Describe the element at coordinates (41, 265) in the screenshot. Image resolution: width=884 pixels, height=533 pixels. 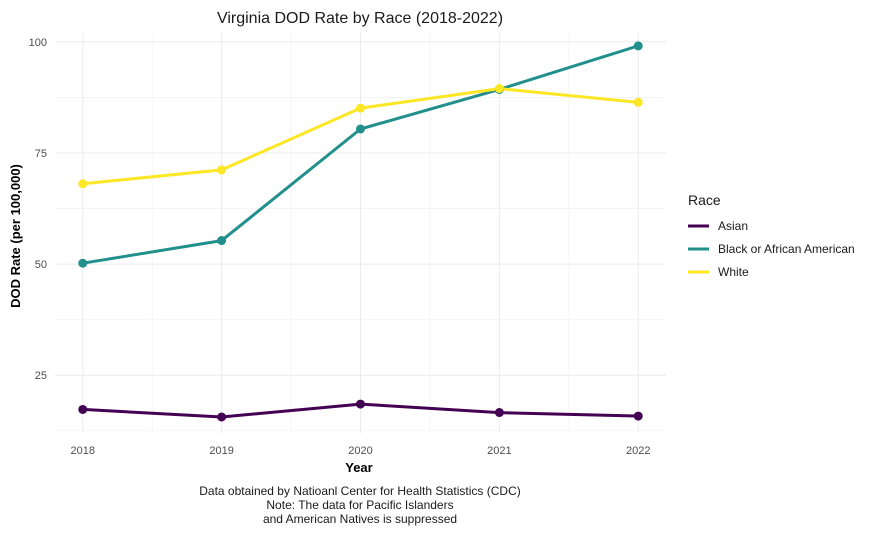
I see `y-tick-label: 50` at that location.